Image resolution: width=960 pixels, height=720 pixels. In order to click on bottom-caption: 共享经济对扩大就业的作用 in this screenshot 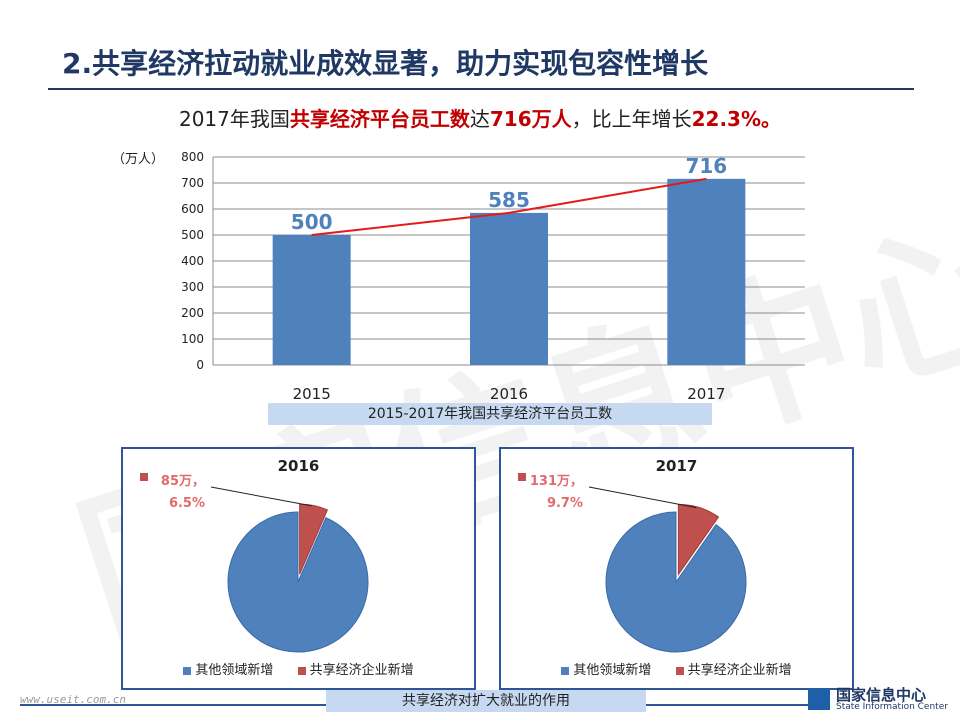, I will do `click(486, 701)`.